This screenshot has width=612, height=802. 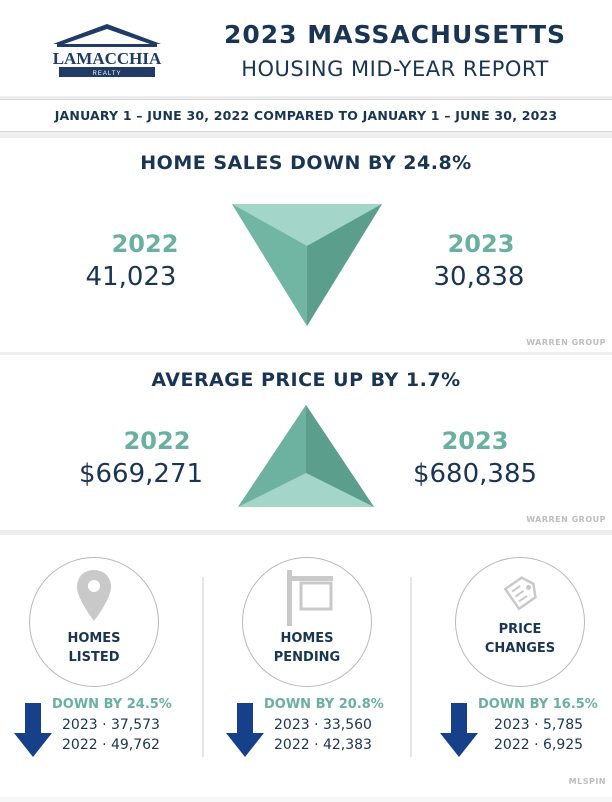 I want to click on logo-text: LAMACCHIA, so click(x=107, y=58).